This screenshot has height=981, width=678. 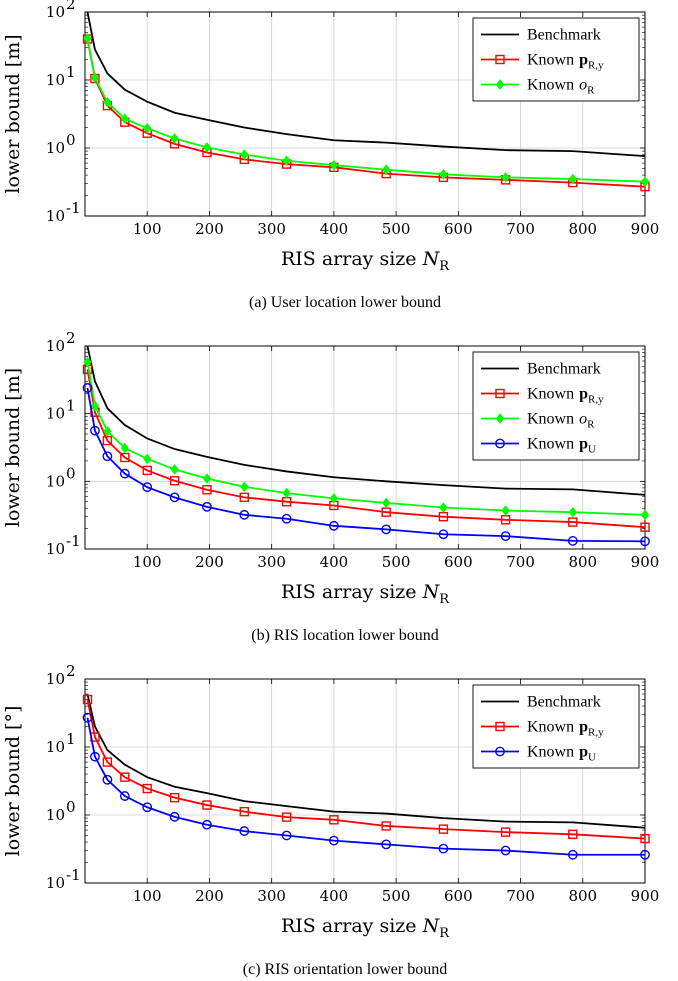 I want to click on panel-caption: (b) RIS location lower bound, so click(x=345, y=635).